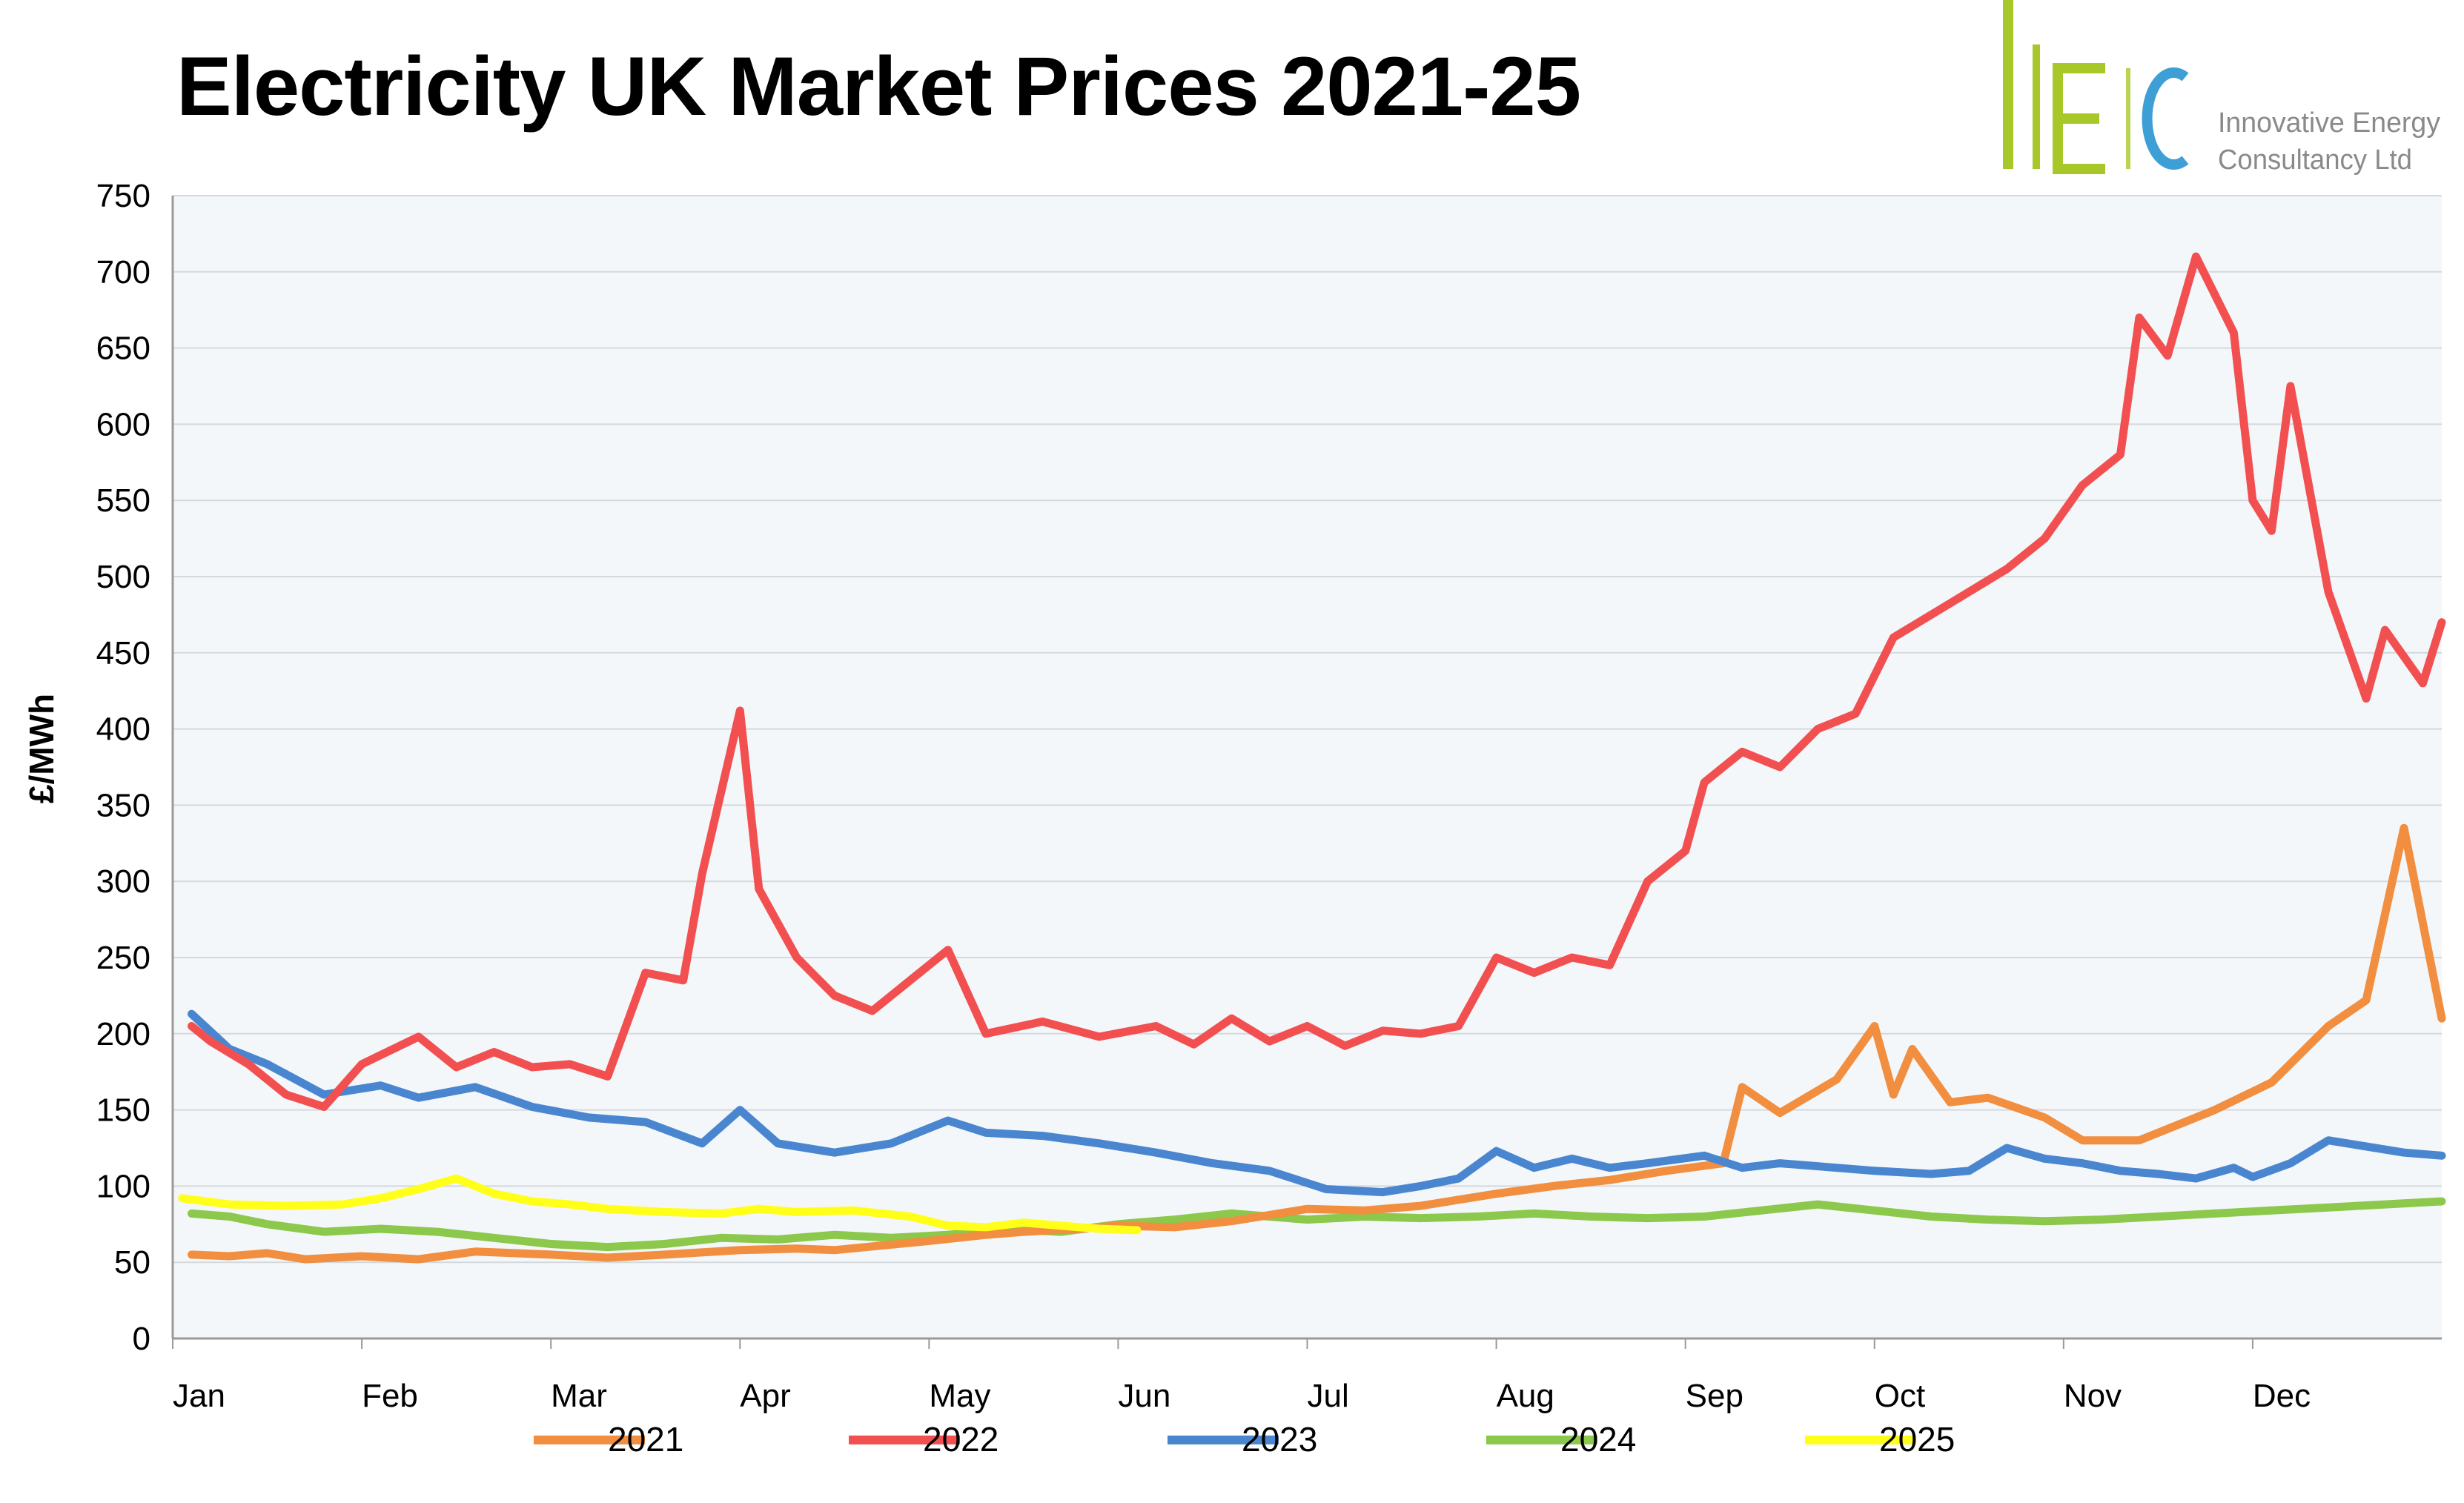 The image size is (2464, 1503). Describe the element at coordinates (1317, 1224) in the screenshot. I see `series-line-2024` at that location.